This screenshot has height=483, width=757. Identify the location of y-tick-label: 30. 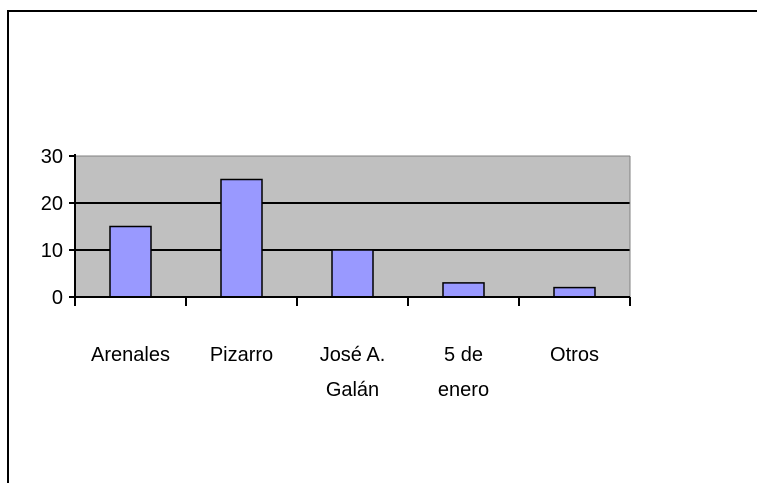
(52, 157).